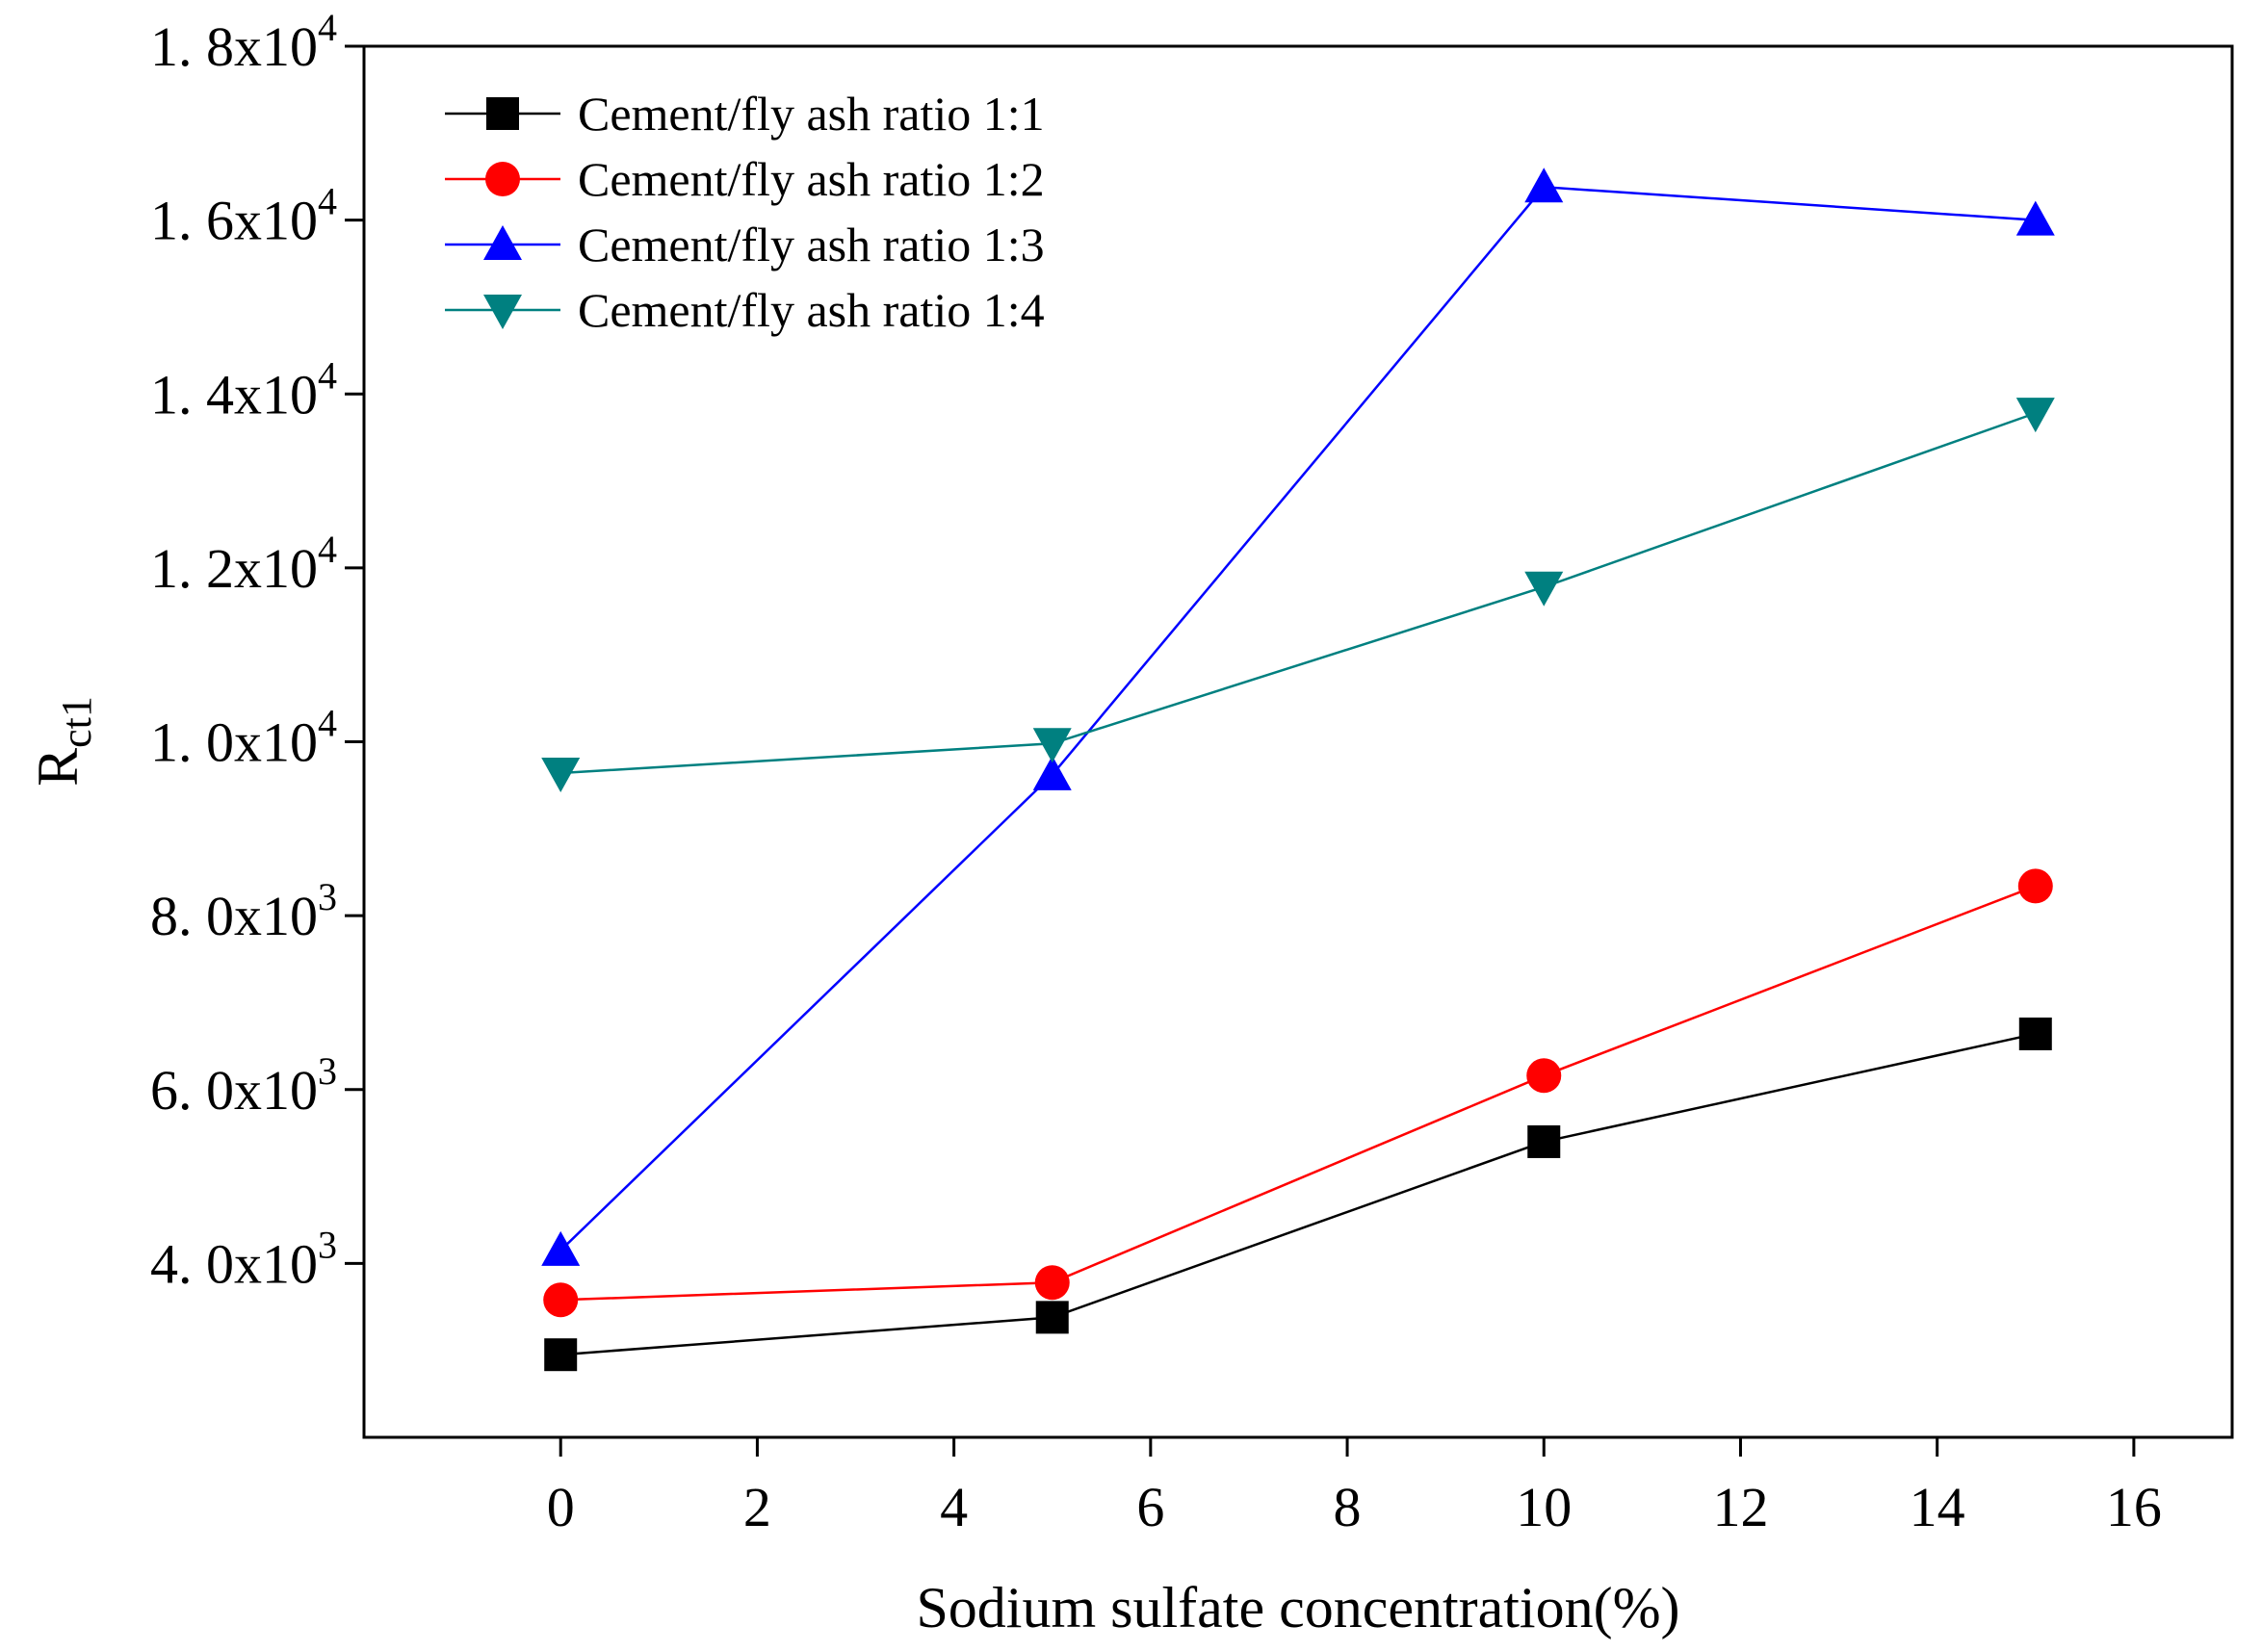 The image size is (2262, 1652). What do you see at coordinates (811, 179) in the screenshot?
I see `legend-label: Cement/fly ash ratio 1:2` at bounding box center [811, 179].